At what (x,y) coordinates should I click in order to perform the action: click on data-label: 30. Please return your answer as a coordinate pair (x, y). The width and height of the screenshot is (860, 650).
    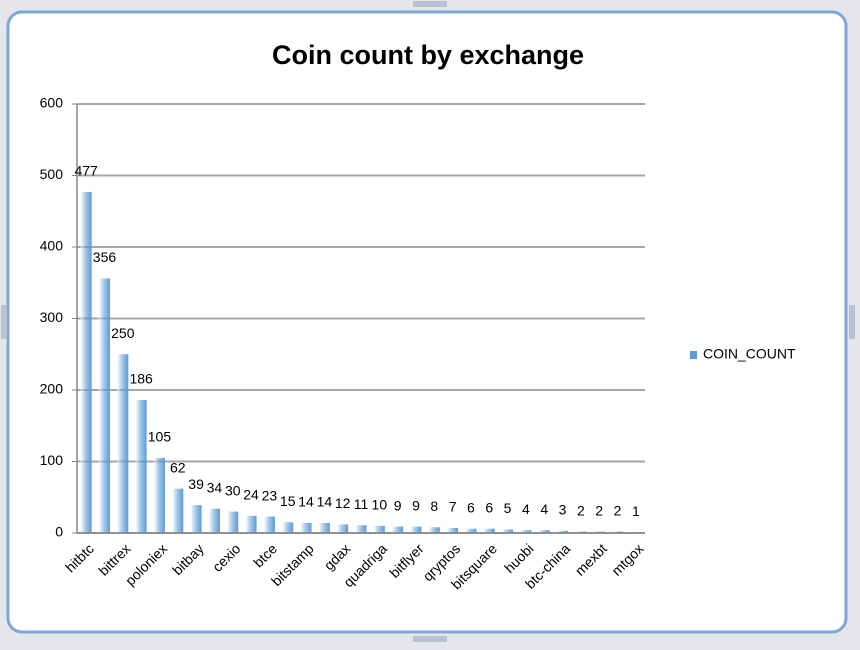
    Looking at the image, I should click on (233, 490).